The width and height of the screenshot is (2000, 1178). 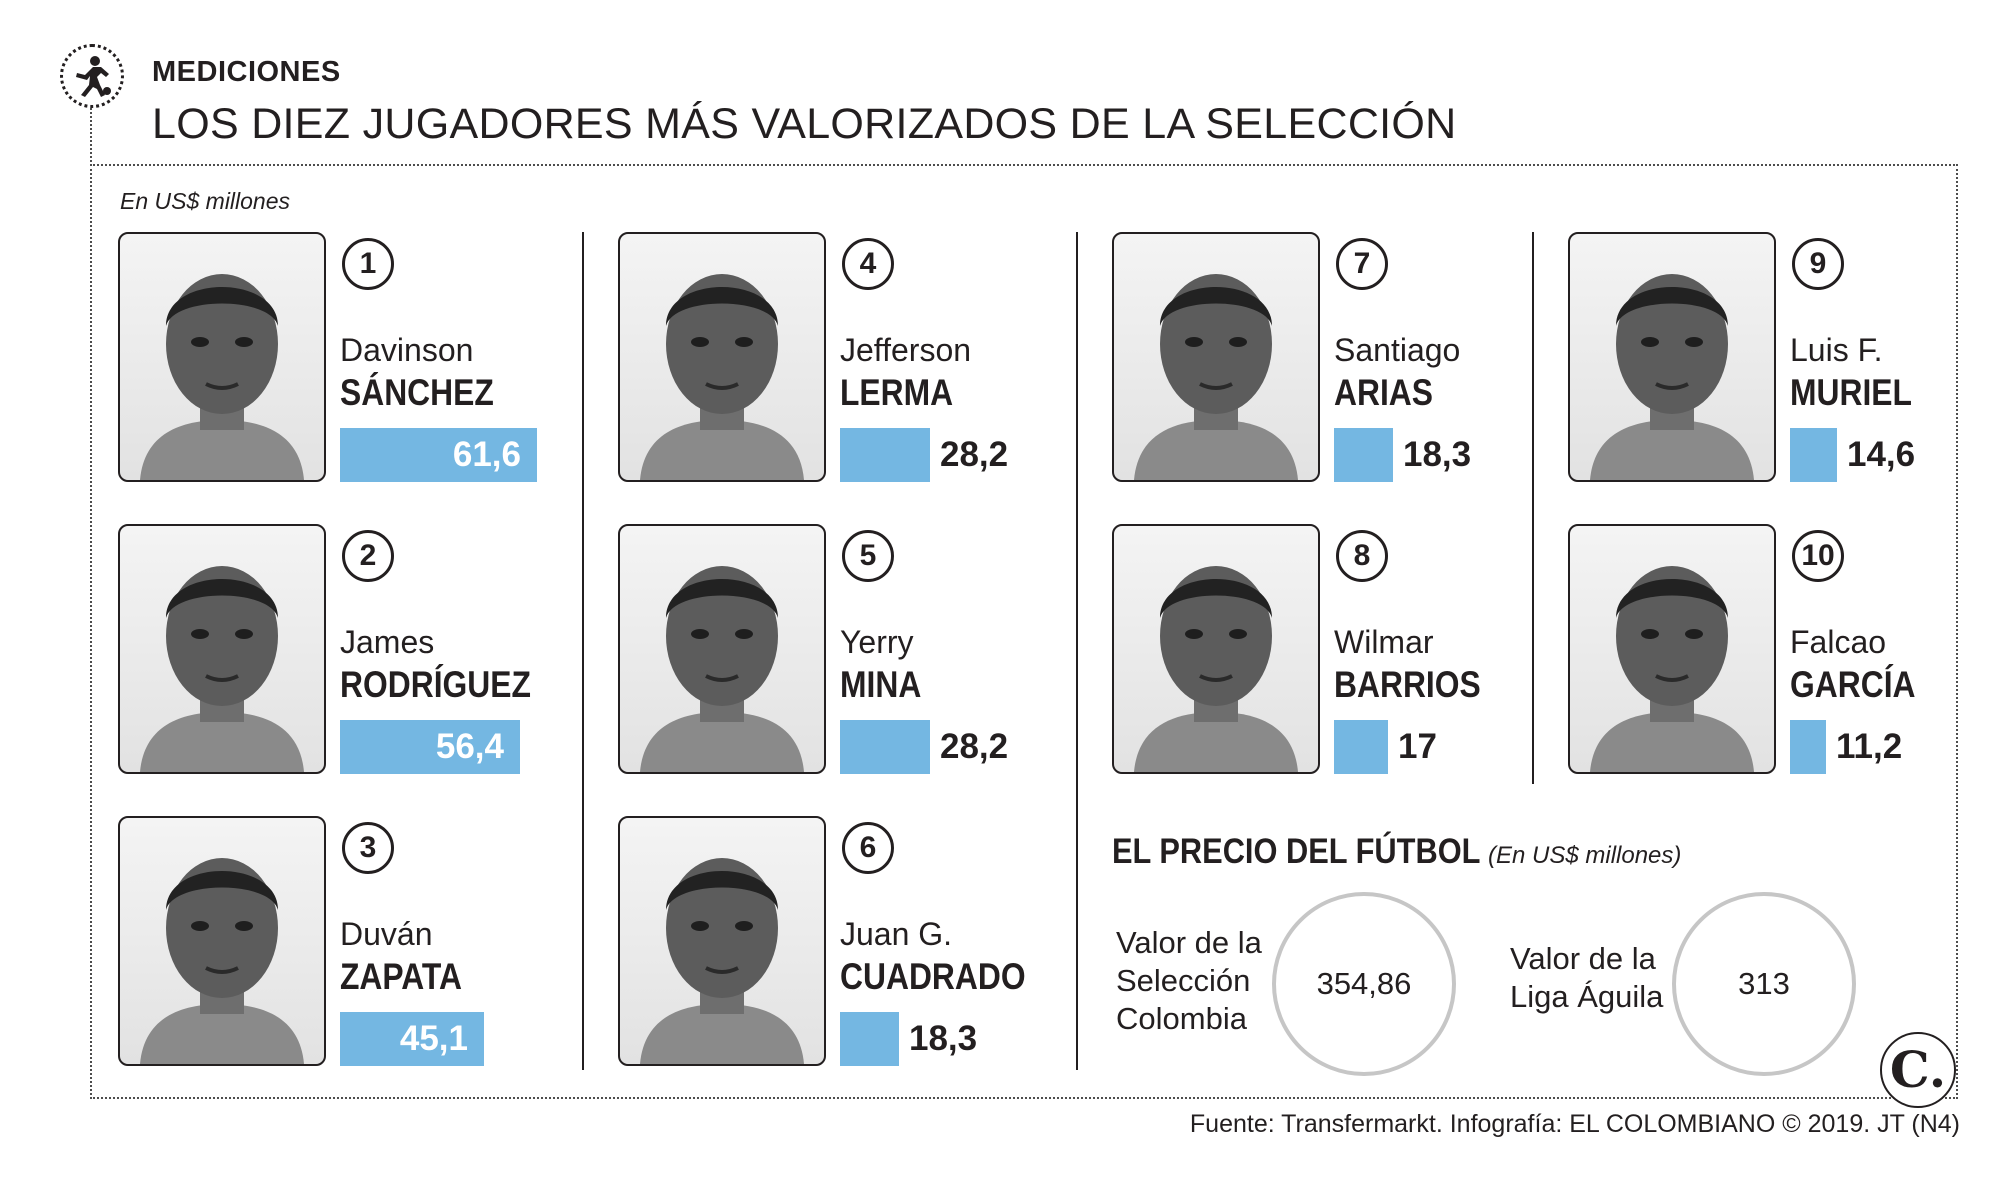 What do you see at coordinates (1881, 454) in the screenshot?
I see `value-label: 14,6` at bounding box center [1881, 454].